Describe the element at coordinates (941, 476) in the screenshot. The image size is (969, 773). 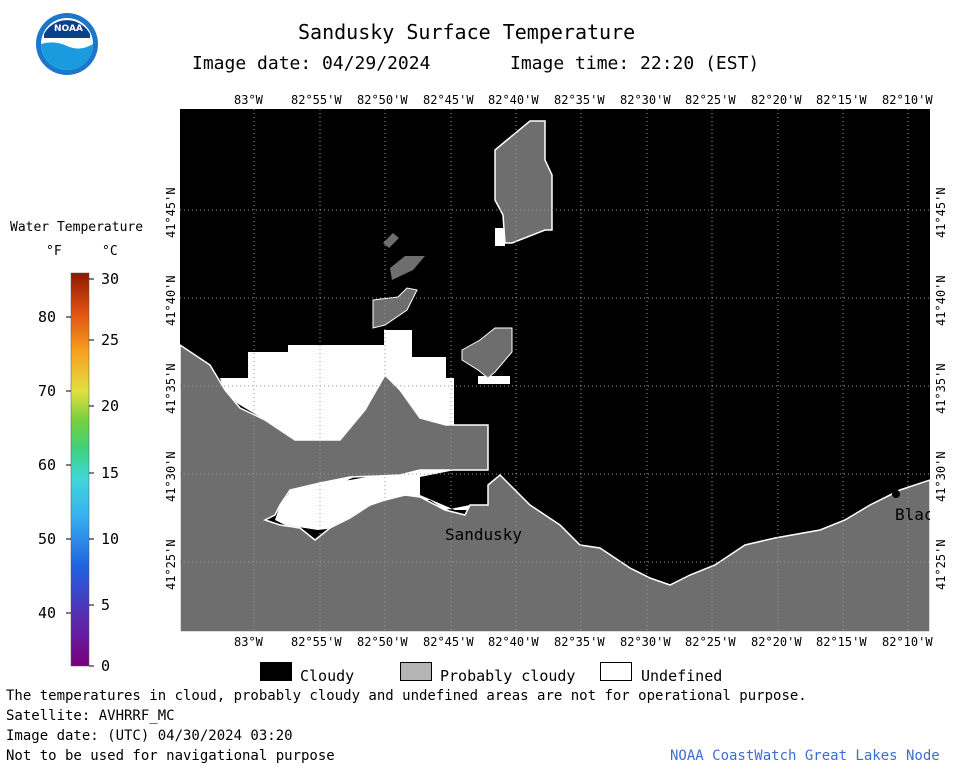
I see `lat-label-right: 41°30'N` at that location.